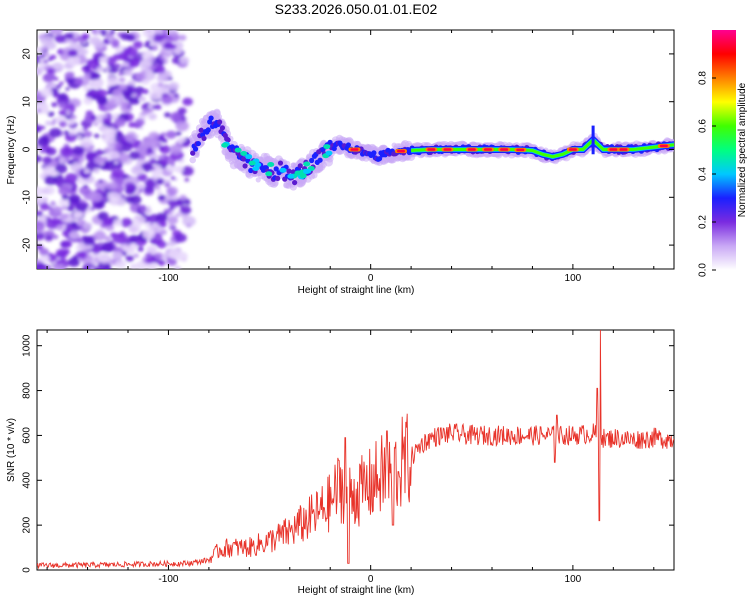 The image size is (750, 605). What do you see at coordinates (27, 390) in the screenshot?
I see `y-tick-label: 800` at bounding box center [27, 390].